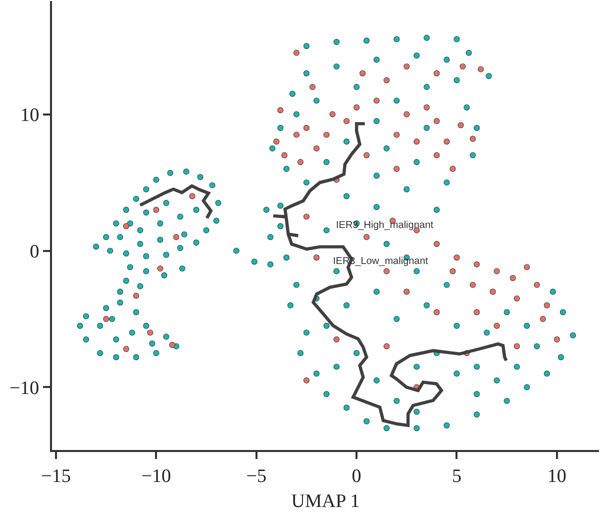 The height and width of the screenshot is (518, 600). What do you see at coordinates (385, 225) in the screenshot?
I see `annotation: IER3_High_malignant` at bounding box center [385, 225].